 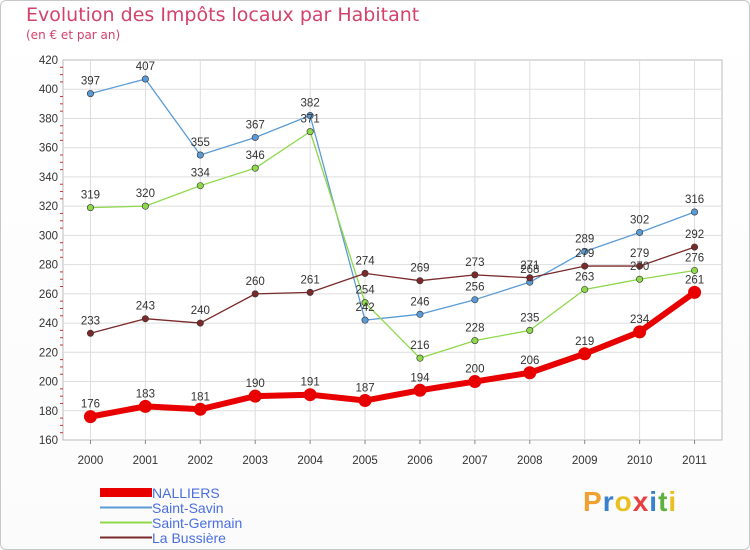 I want to click on legend-label: Saint-Savin, so click(x=188, y=507).